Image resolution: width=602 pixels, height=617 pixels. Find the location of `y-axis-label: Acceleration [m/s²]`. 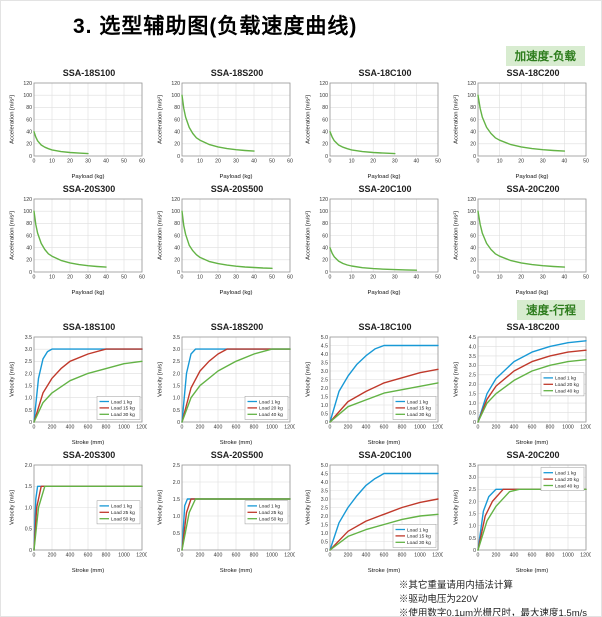

y-axis-label: Acceleration [m/s²] is located at coordinates (13, 119).